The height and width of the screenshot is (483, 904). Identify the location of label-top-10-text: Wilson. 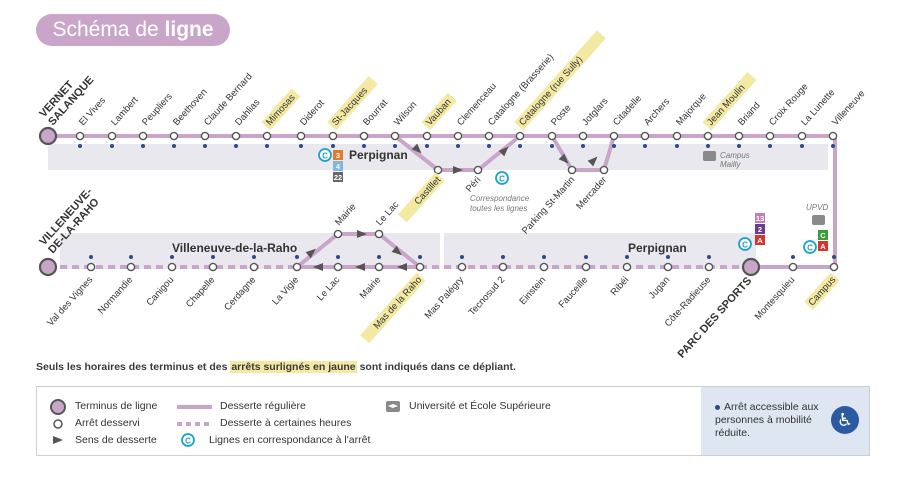
(405, 113).